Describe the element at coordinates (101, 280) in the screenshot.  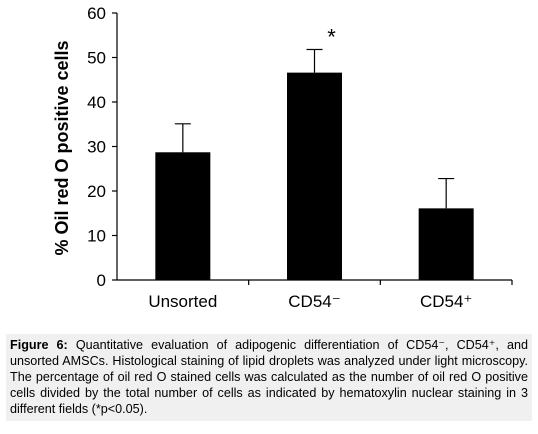
I see `y-tick-label: 0` at that location.